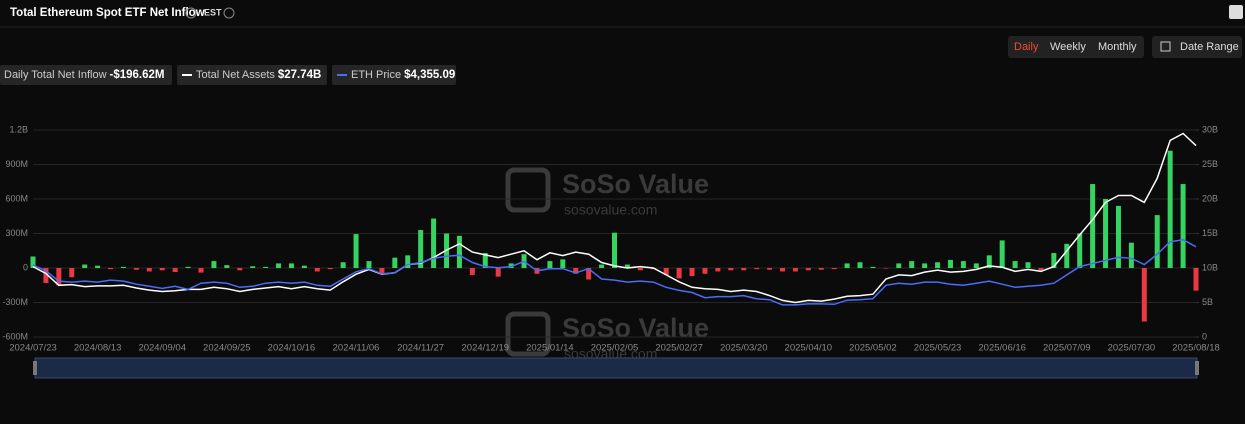 The image size is (1245, 424). Describe the element at coordinates (1068, 47) in the screenshot. I see `period-button: Weekly` at that location.